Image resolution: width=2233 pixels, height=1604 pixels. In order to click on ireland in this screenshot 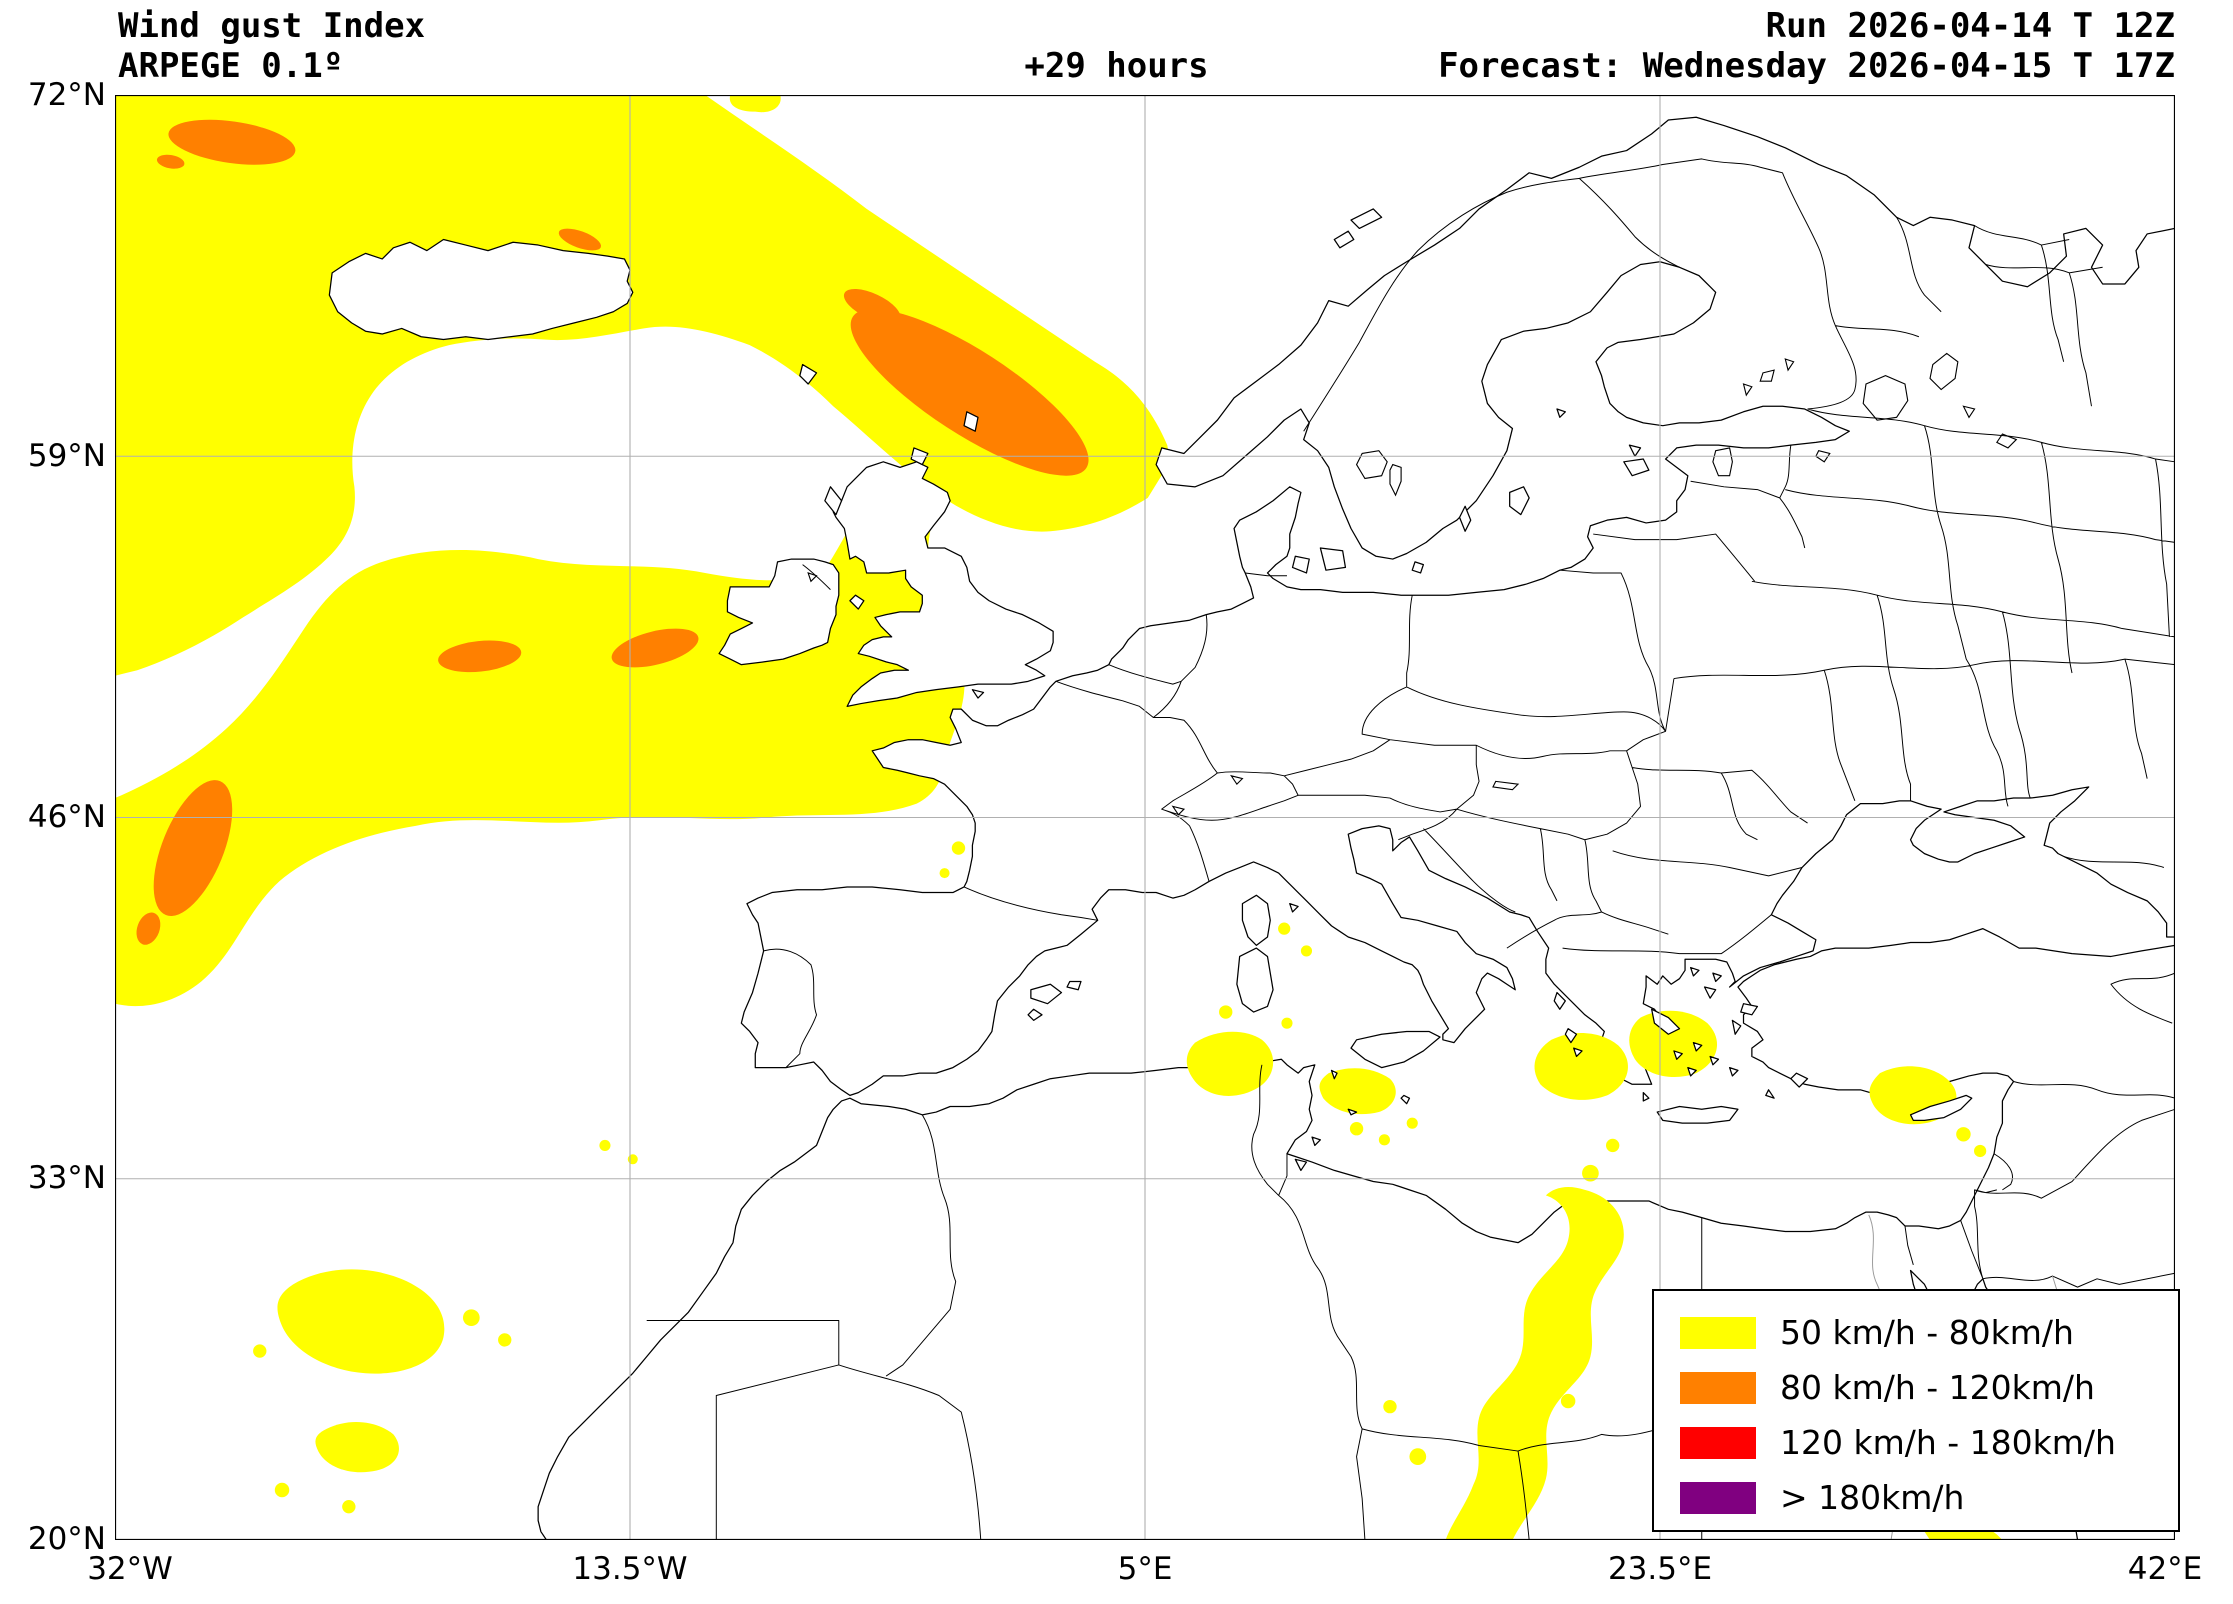, I will do `click(779, 612)`.